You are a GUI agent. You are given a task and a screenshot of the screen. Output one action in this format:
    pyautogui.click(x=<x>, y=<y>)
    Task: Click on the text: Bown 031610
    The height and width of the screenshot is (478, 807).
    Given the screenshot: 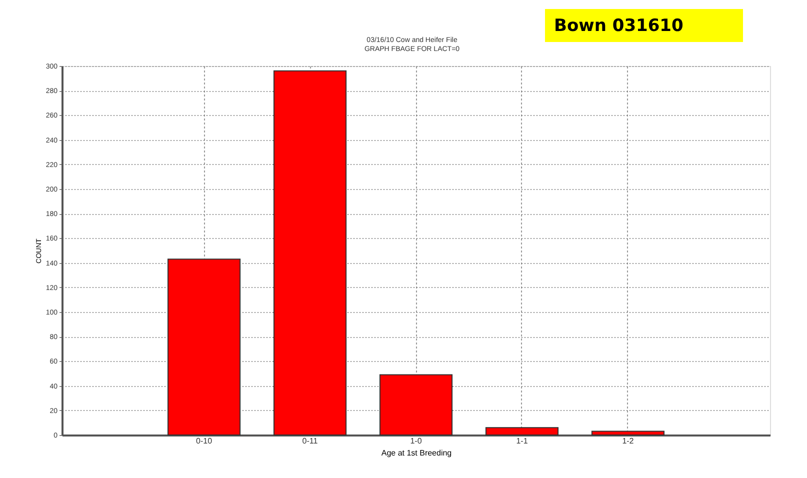 What is the action you would take?
    pyautogui.click(x=619, y=26)
    